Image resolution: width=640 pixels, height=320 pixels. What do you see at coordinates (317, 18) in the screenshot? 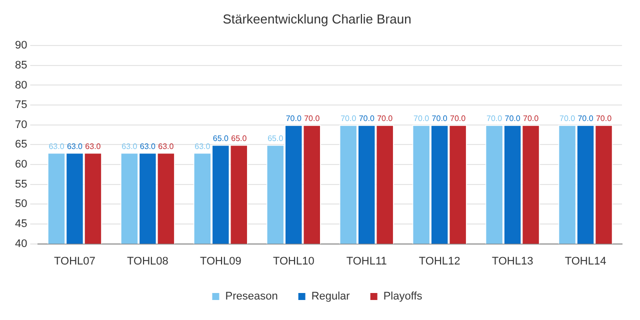
I see `chart-title: Stärkeentwicklung Charlie Braun` at bounding box center [317, 18].